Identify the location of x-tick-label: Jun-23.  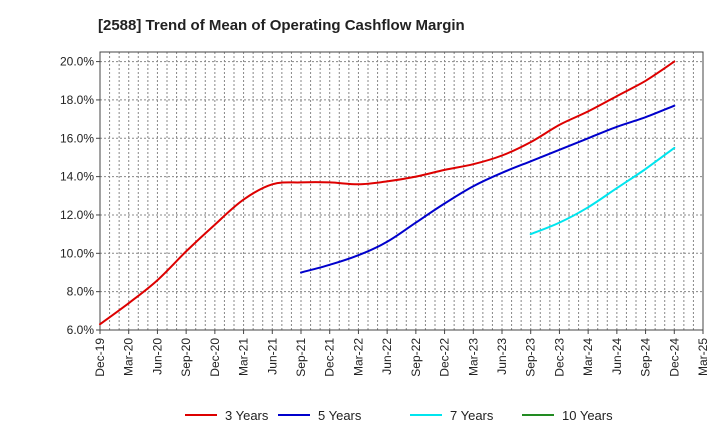
(502, 356).